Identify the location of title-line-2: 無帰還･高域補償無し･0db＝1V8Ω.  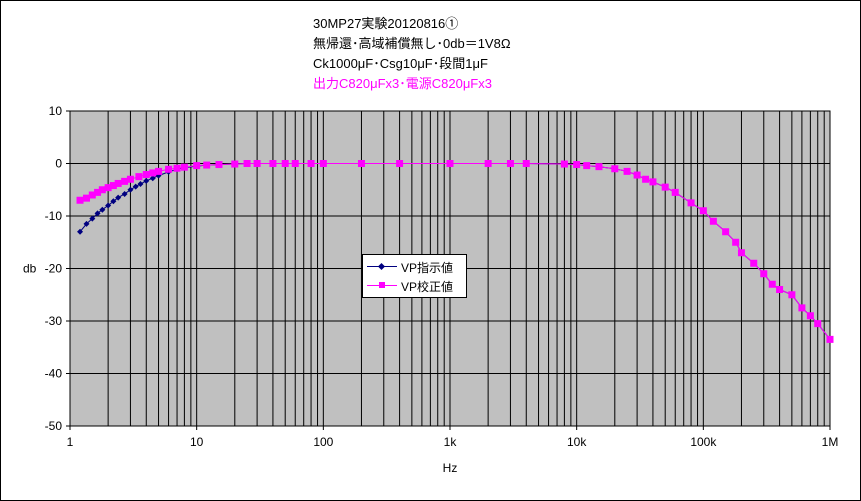
(412, 43).